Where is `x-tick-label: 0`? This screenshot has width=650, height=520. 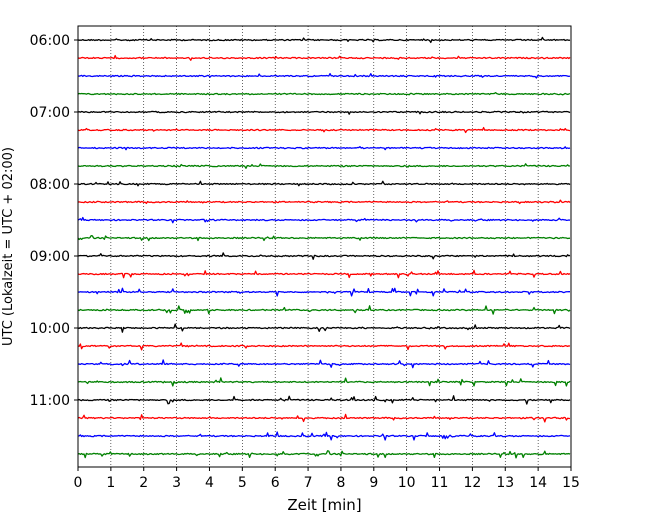 x-tick-label: 0 is located at coordinates (78, 483).